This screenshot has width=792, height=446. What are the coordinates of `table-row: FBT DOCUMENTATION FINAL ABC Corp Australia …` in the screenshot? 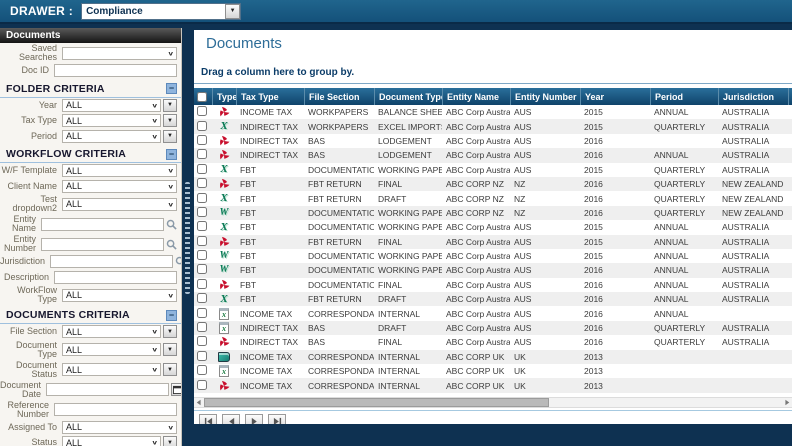 It's located at (493, 285).